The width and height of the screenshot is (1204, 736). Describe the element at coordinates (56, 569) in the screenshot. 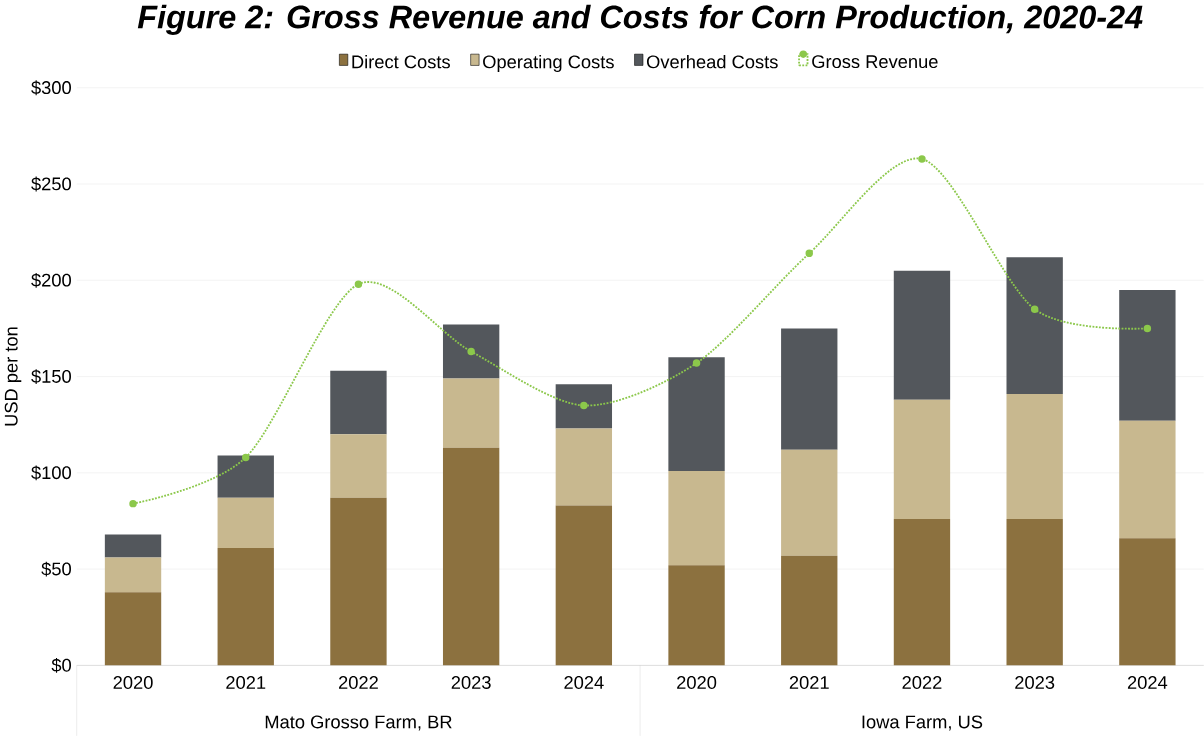

I see `y-tick-label: $50` at that location.